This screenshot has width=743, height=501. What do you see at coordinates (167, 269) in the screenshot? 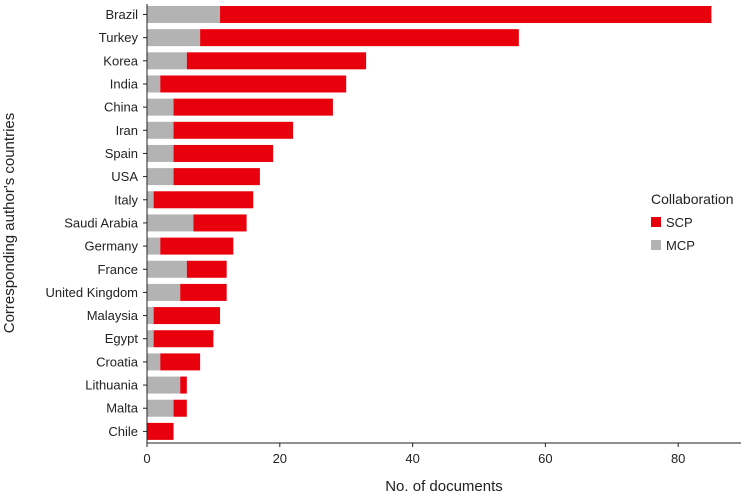
I see `bar-mcp-france` at bounding box center [167, 269].